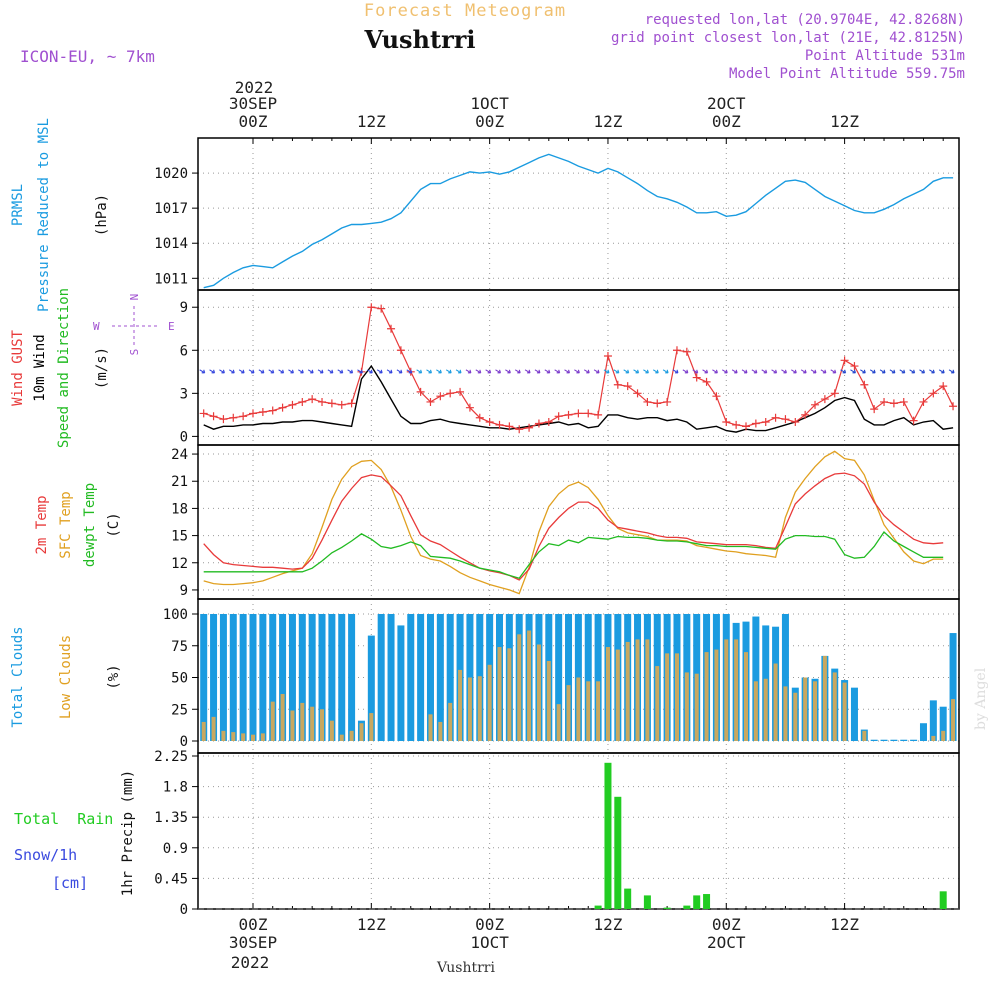 This screenshot has width=1000, height=1000. Describe the element at coordinates (114, 676) in the screenshot. I see `clouds-unit: (%)` at that location.